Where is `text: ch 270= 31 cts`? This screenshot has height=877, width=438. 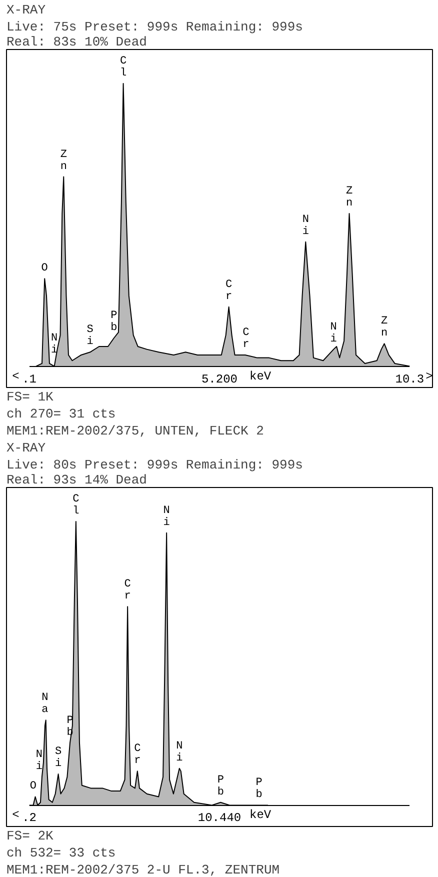
text: ch 270= 31 cts is located at coordinates (61, 414).